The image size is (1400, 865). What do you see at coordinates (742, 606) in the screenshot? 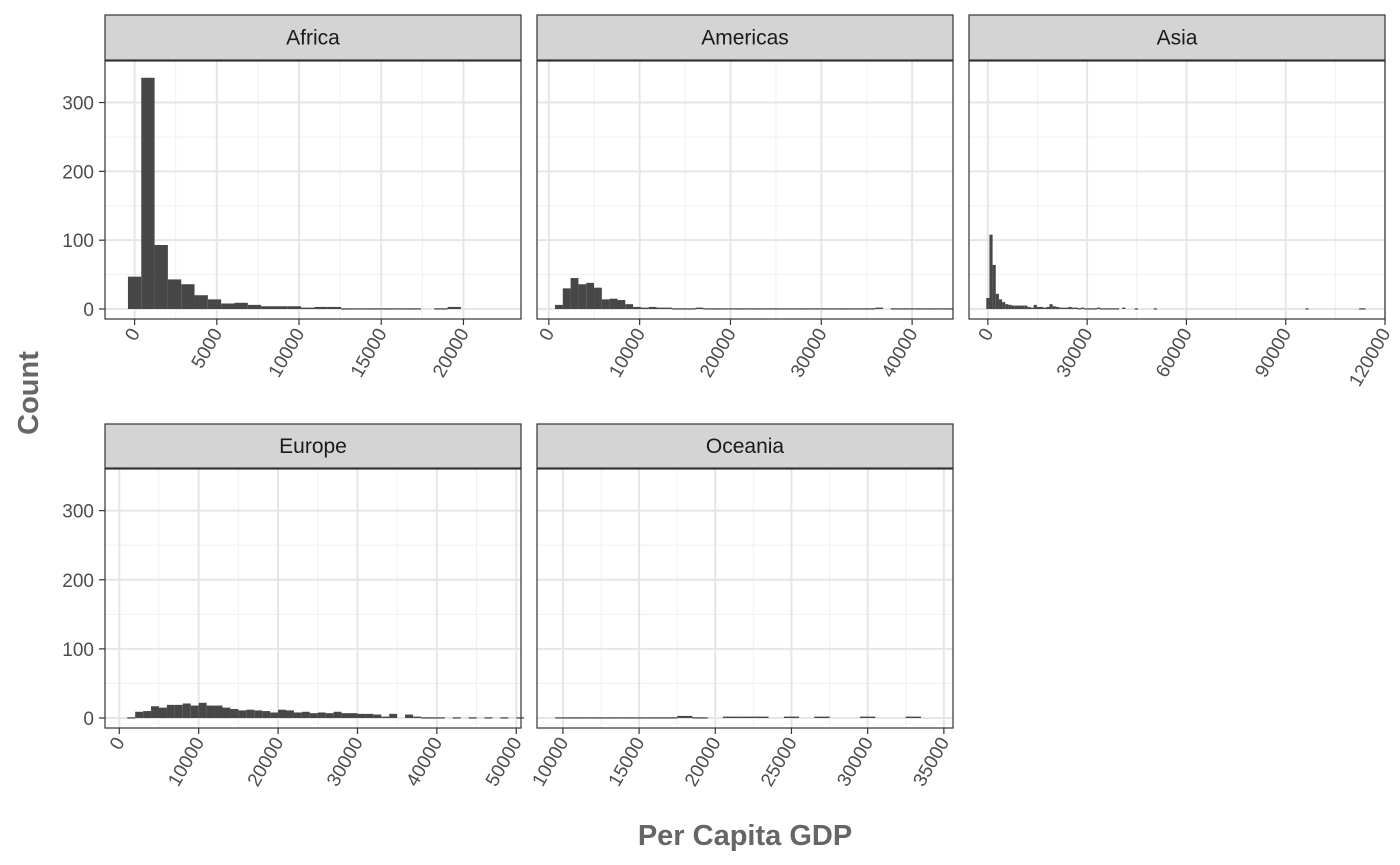
I see `facet-panel-oceania: Oceania 10000 15000 20000 25000 30000 35000` at bounding box center [742, 606].